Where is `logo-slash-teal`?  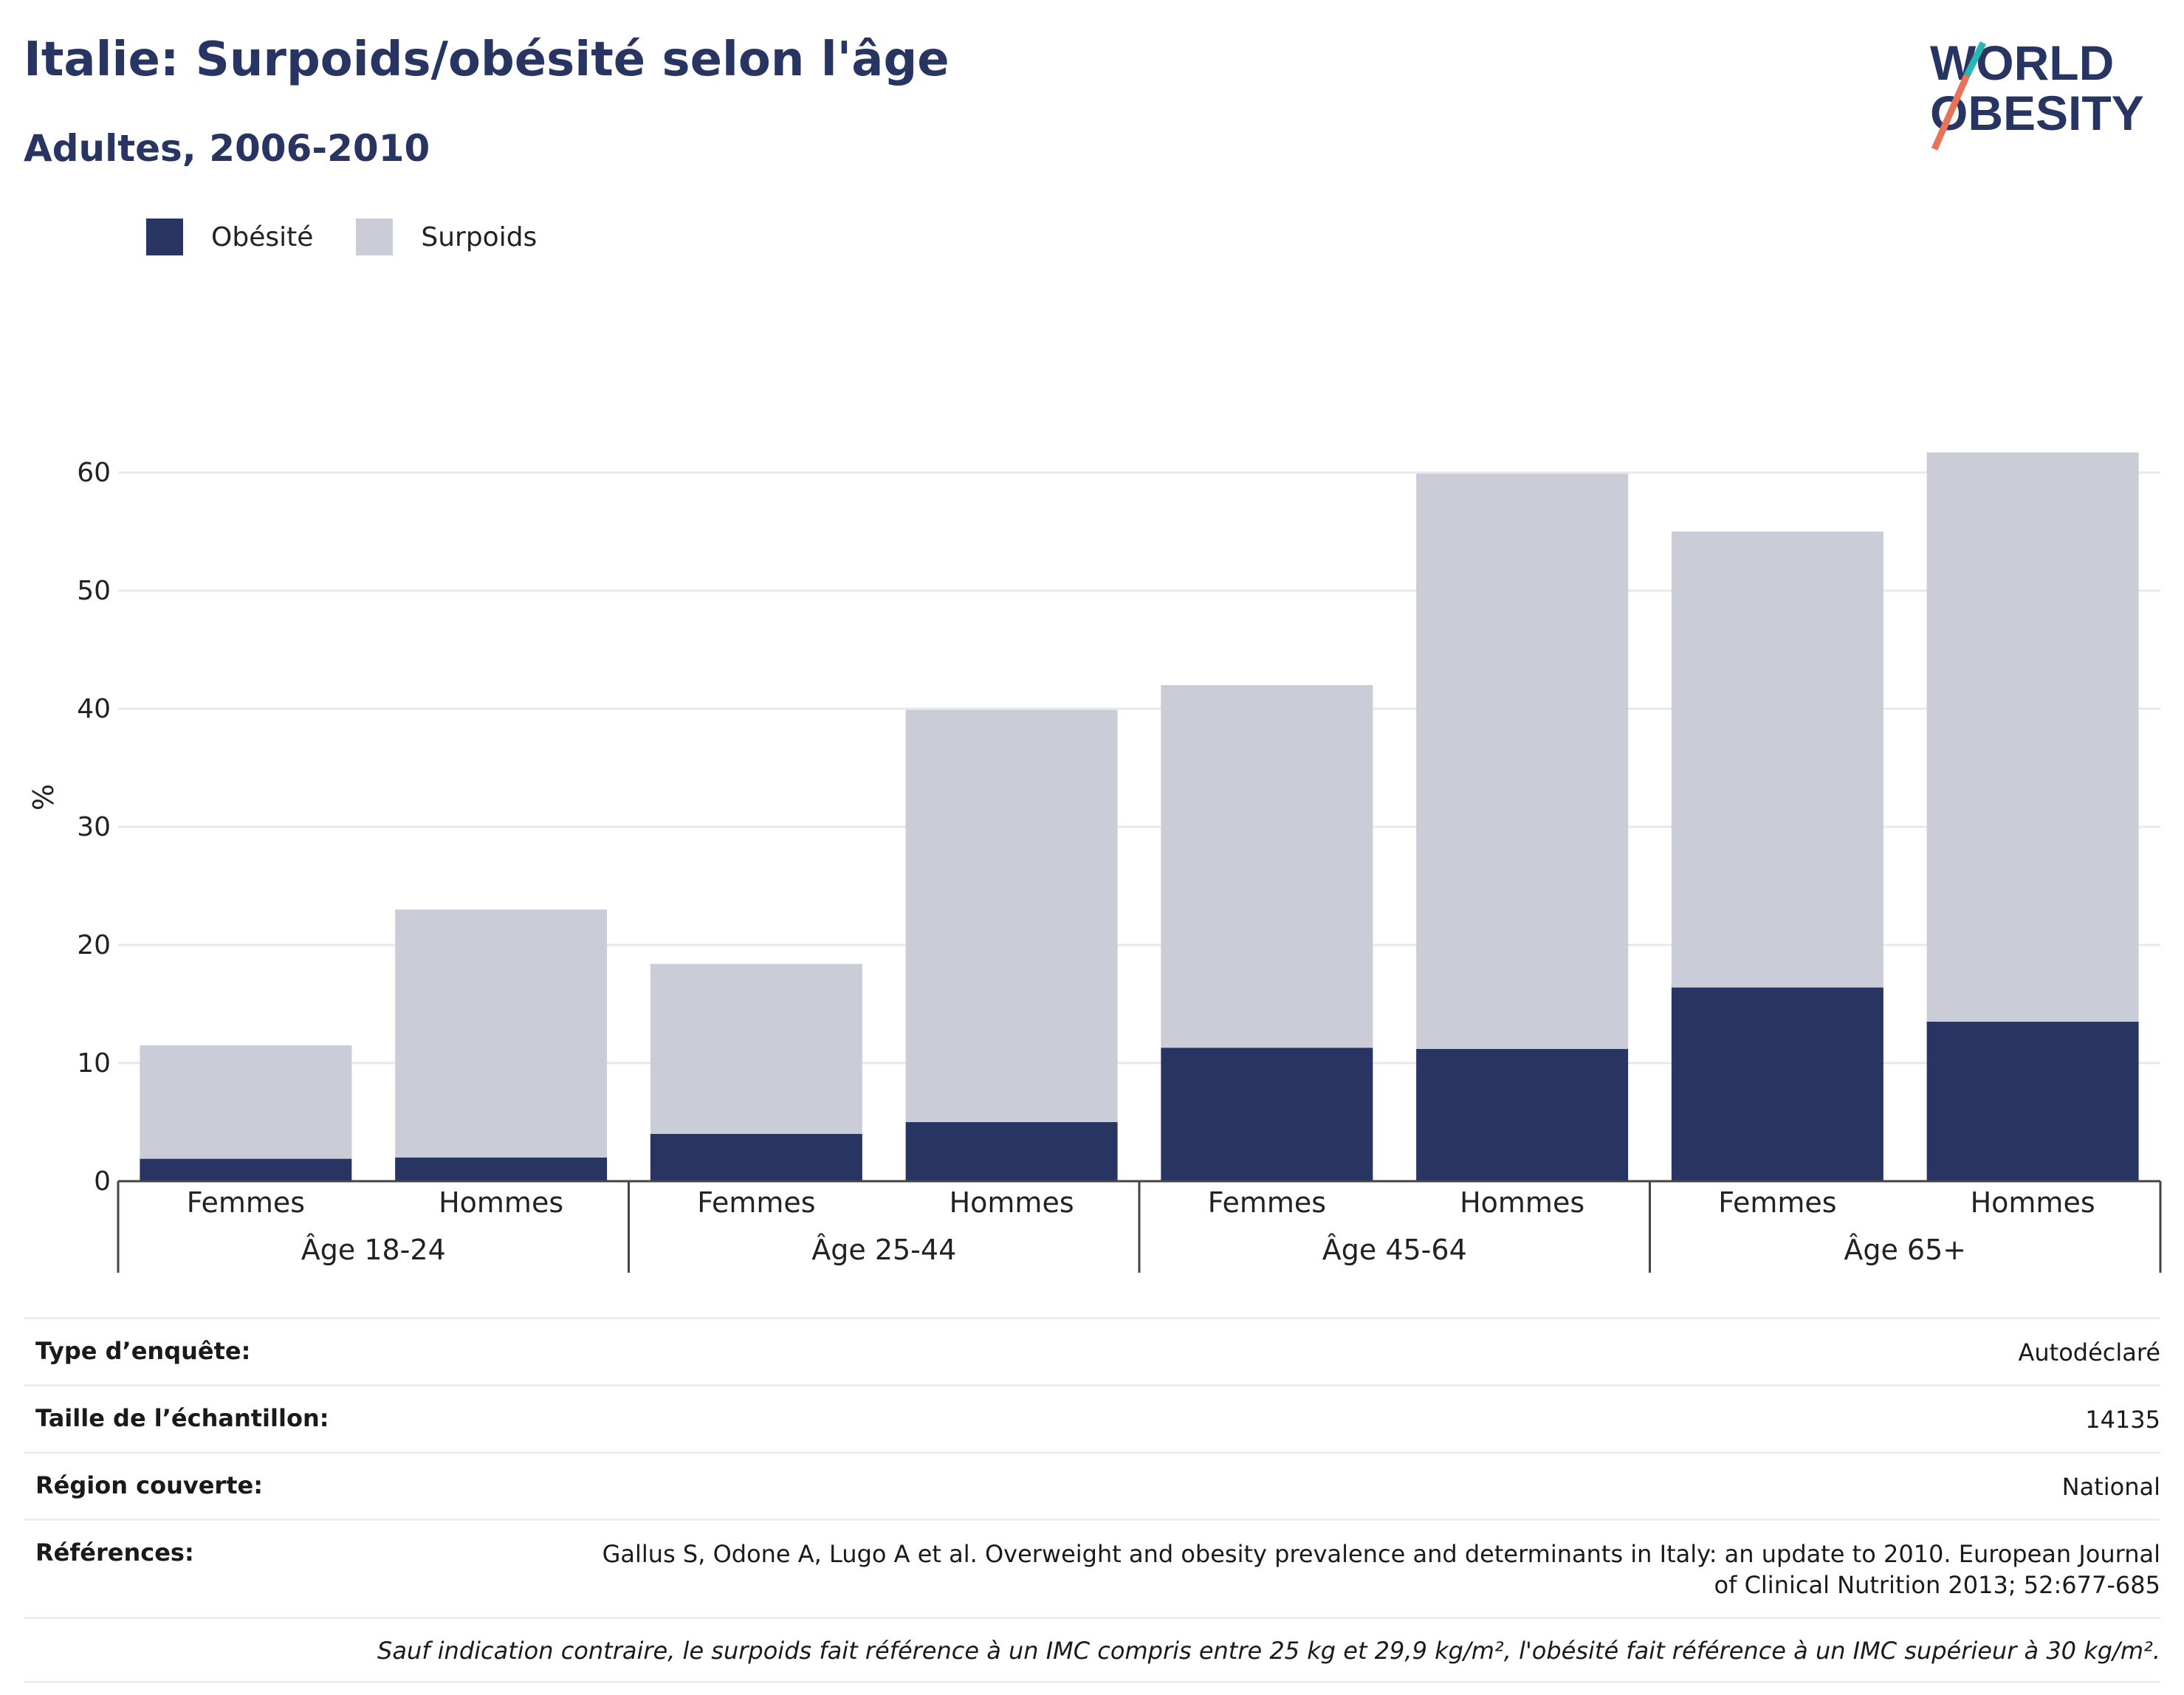 logo-slash-teal is located at coordinates (1975, 60).